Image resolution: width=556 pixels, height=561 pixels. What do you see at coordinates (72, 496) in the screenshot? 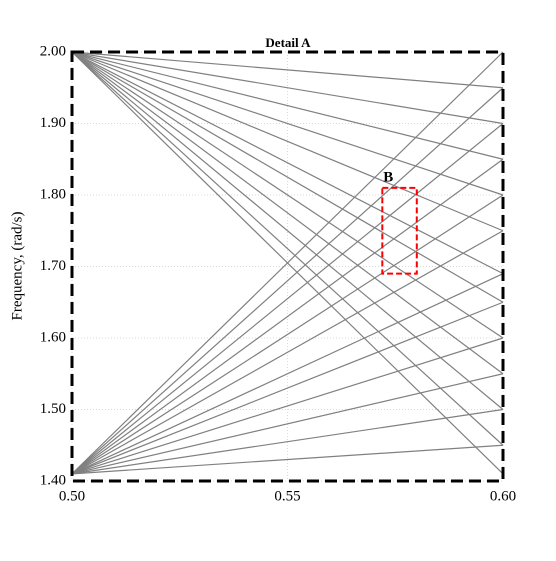
I see `x-tick-label: 0.50` at bounding box center [72, 496].